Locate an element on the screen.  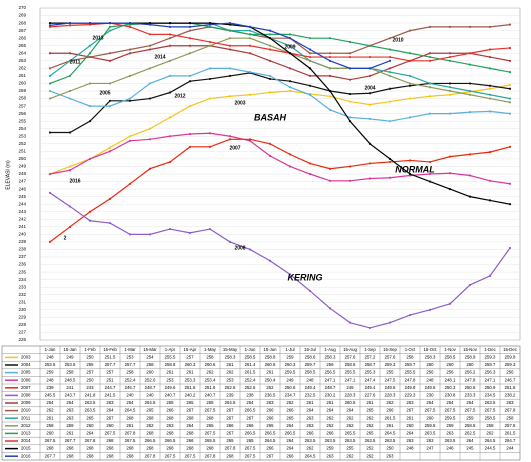
table-cell: 266 is located at coordinates (310, 433).